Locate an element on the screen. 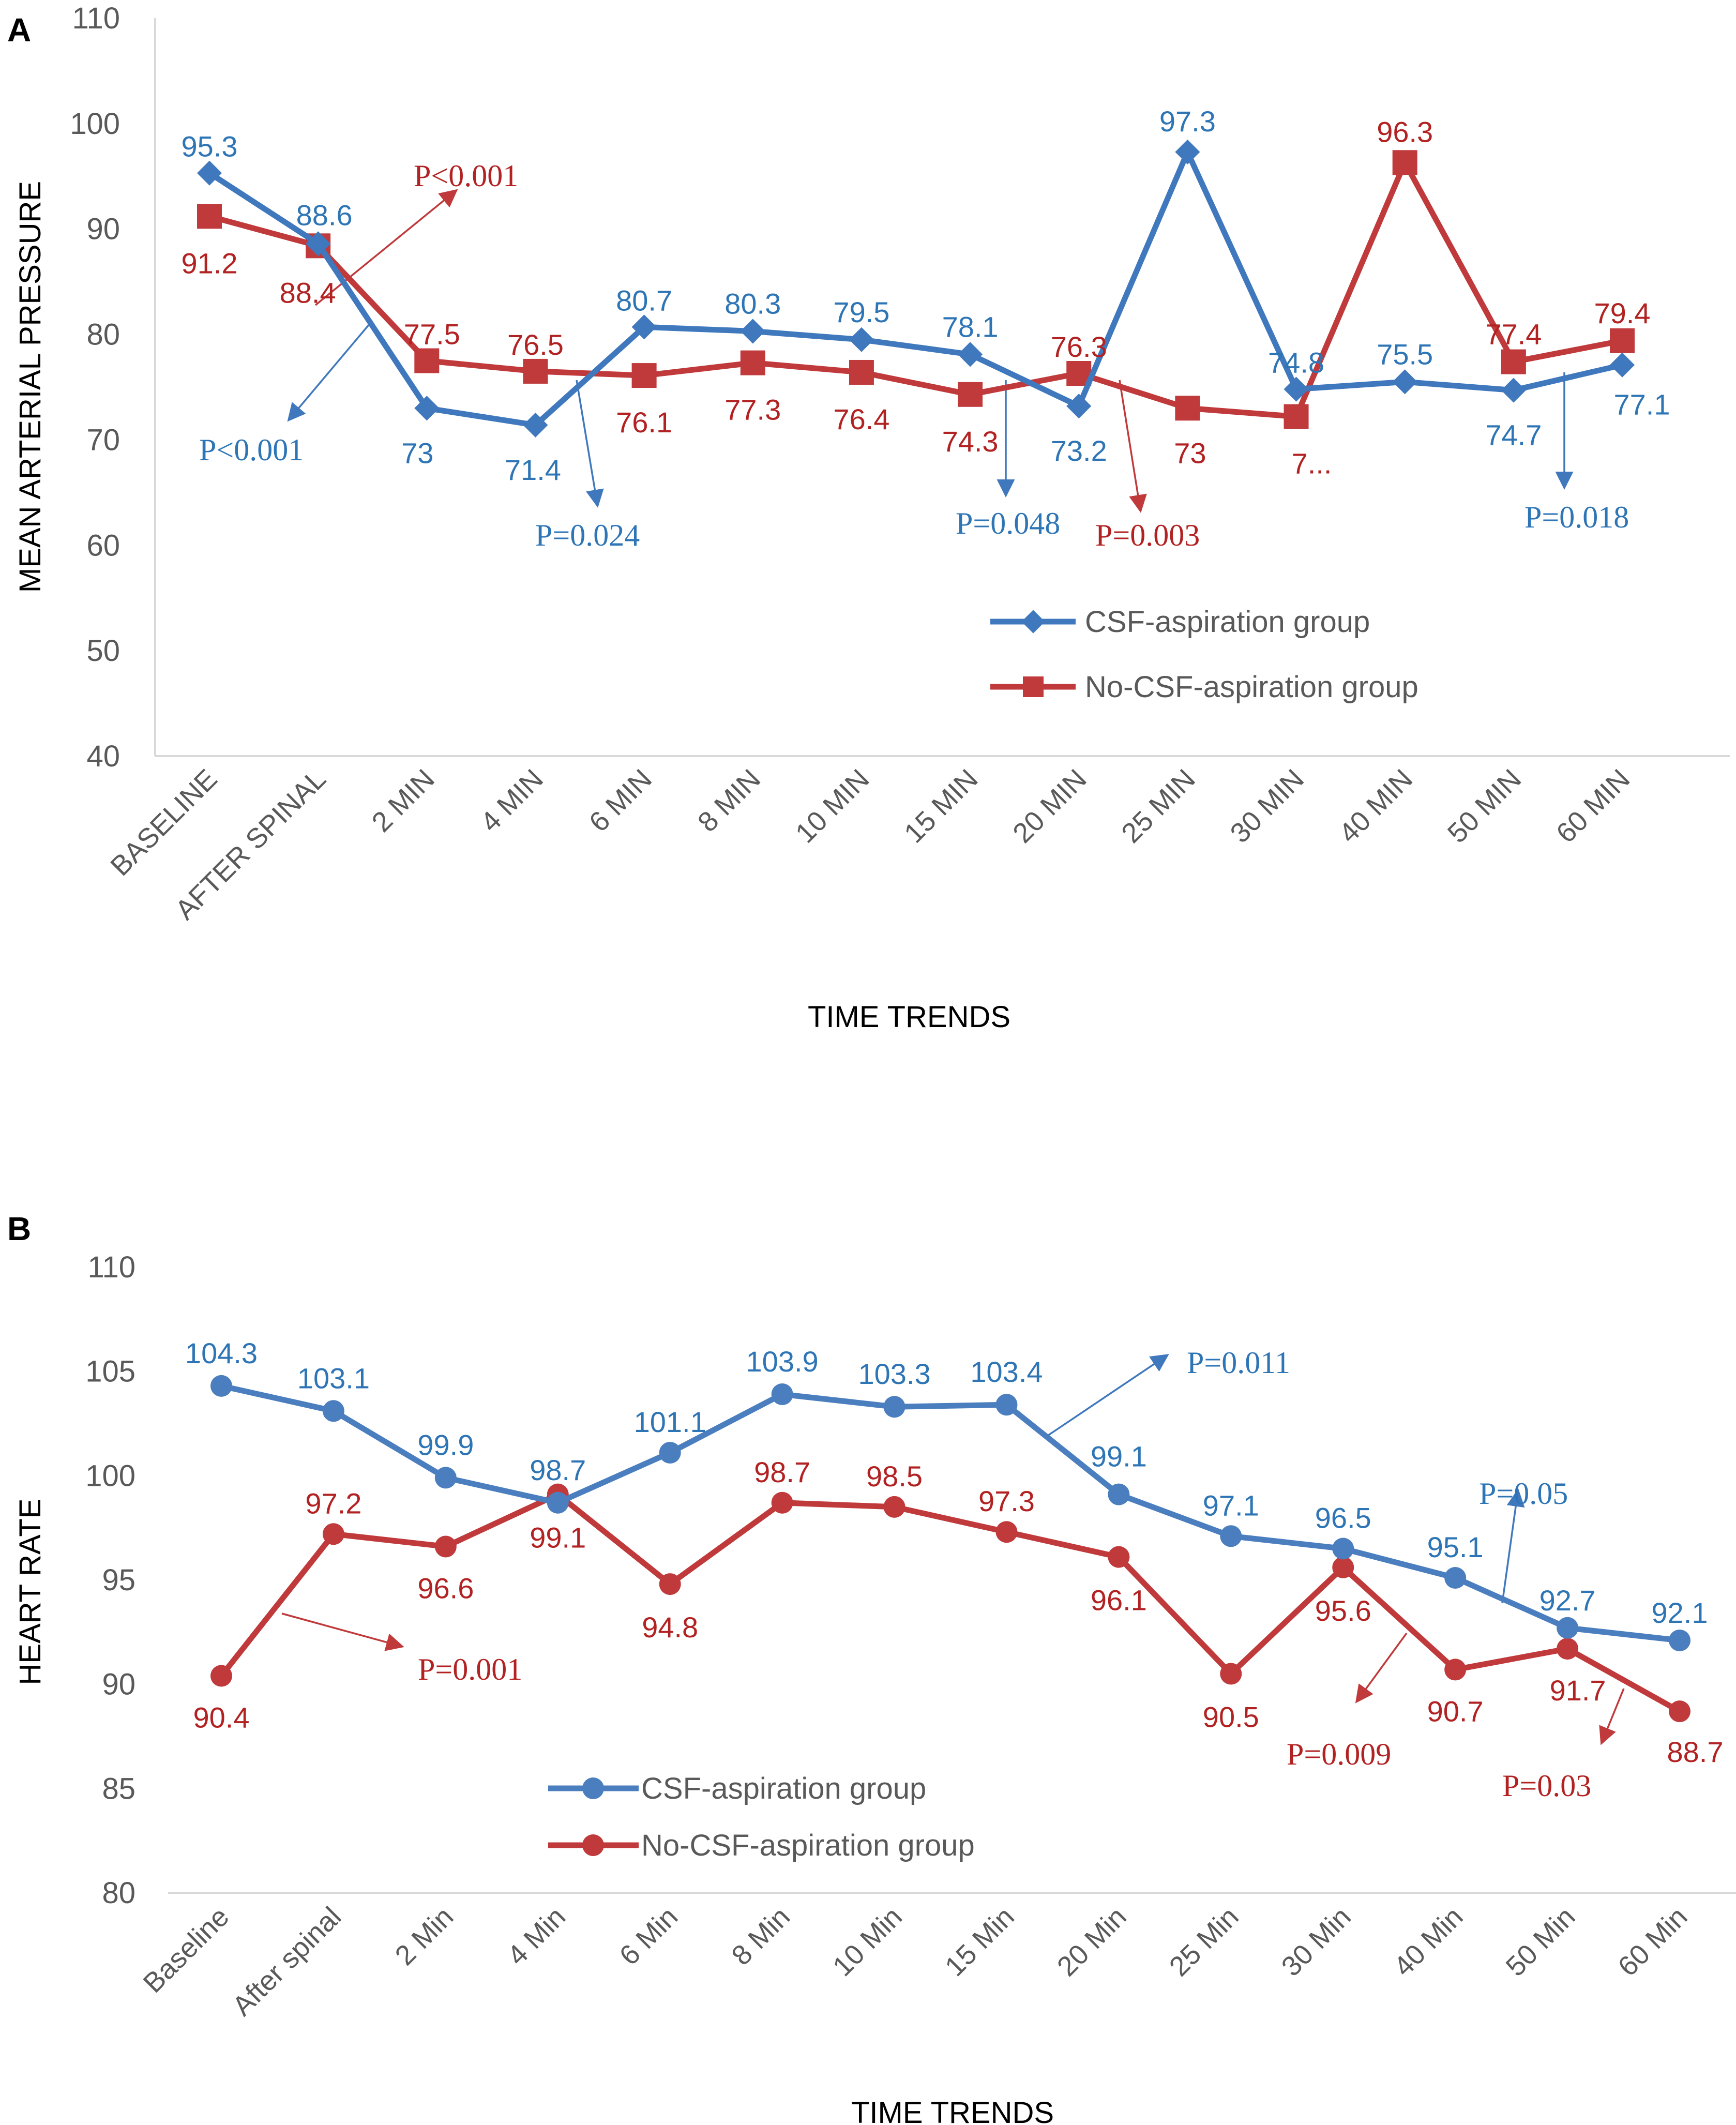  b-x-category-label: 15 Min is located at coordinates (979, 1941).